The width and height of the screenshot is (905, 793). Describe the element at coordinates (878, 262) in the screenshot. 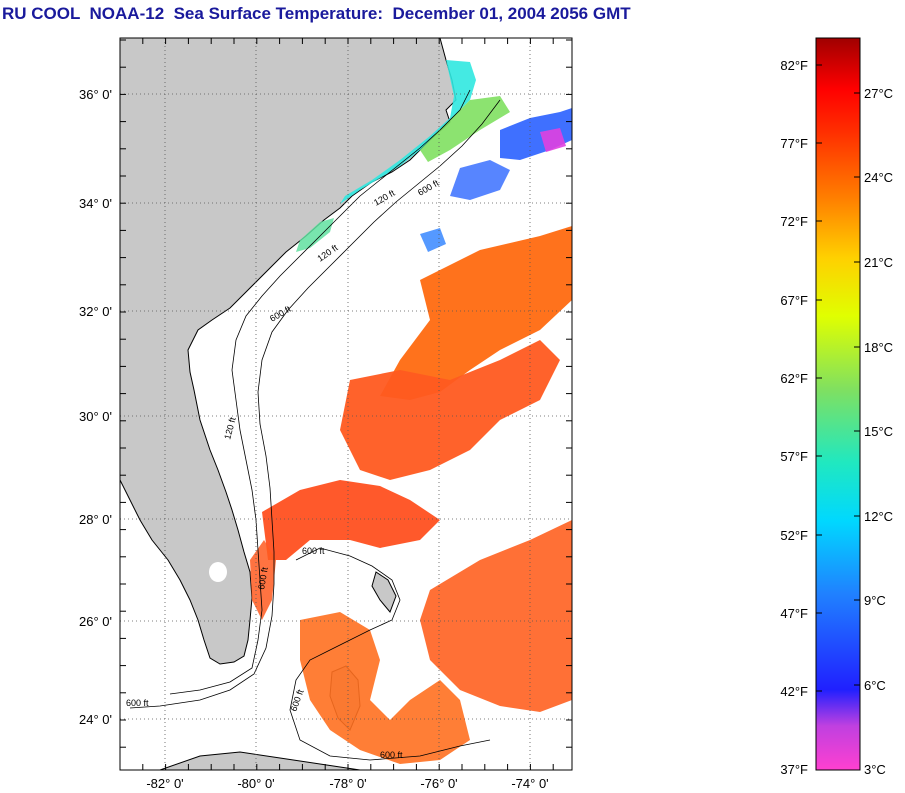

I see `colorbar-c-21: 21°C` at that location.